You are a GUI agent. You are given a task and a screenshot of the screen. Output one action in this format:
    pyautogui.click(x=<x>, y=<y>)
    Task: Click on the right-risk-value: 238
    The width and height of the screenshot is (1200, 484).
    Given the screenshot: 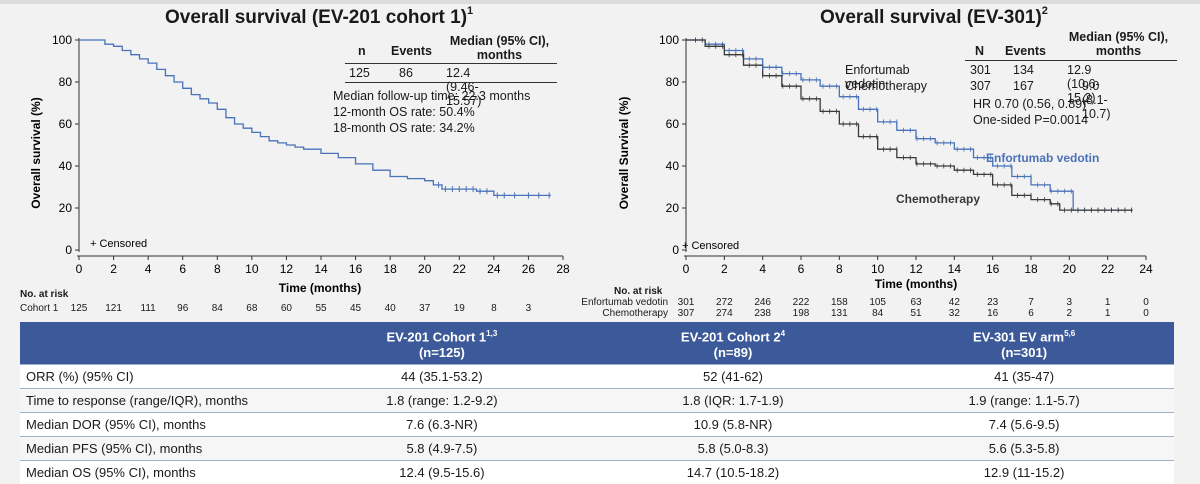 What is the action you would take?
    pyautogui.click(x=763, y=313)
    